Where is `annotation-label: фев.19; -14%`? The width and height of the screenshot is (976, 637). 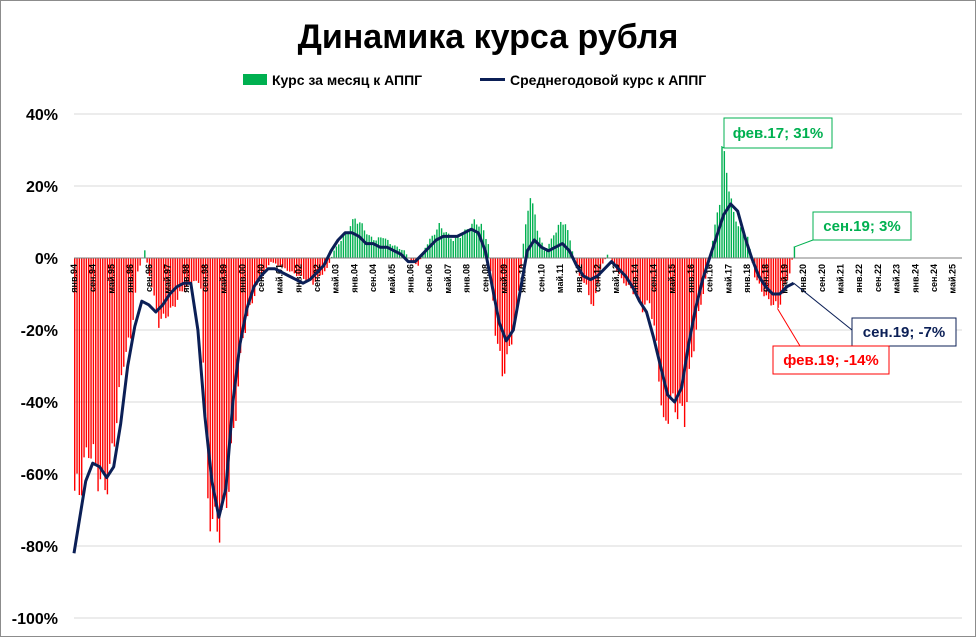
annotation-label: фев.19; -14% is located at coordinates (831, 360).